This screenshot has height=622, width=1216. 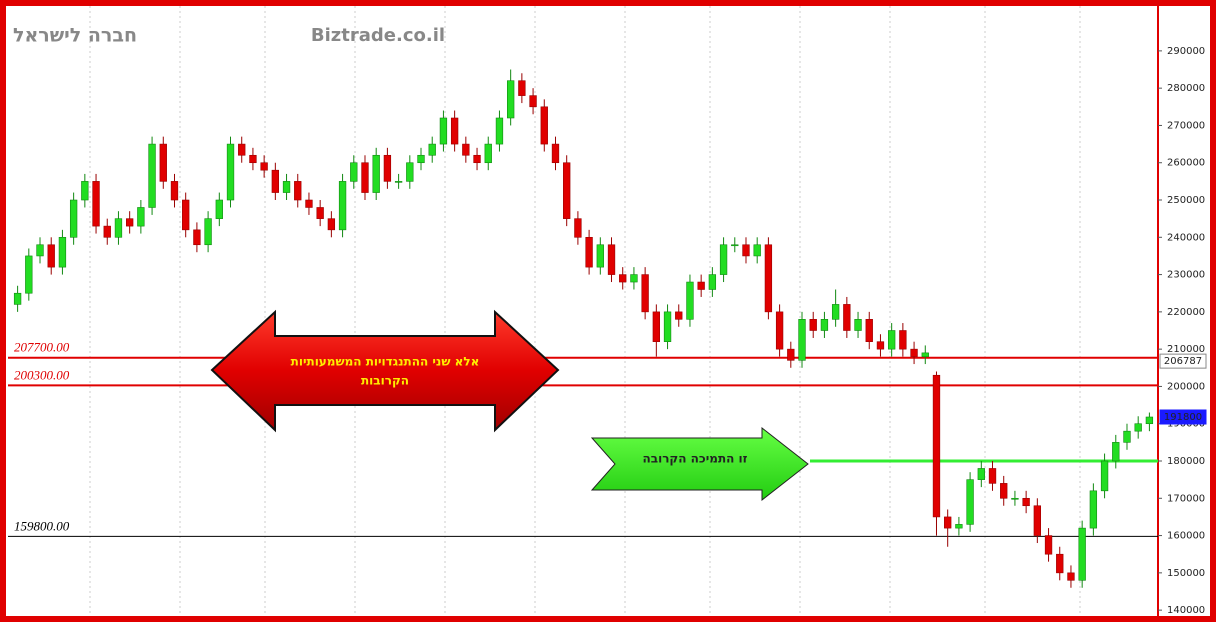 What do you see at coordinates (378, 35) in the screenshot?
I see `site-name: Biztrade.co.il` at bounding box center [378, 35].